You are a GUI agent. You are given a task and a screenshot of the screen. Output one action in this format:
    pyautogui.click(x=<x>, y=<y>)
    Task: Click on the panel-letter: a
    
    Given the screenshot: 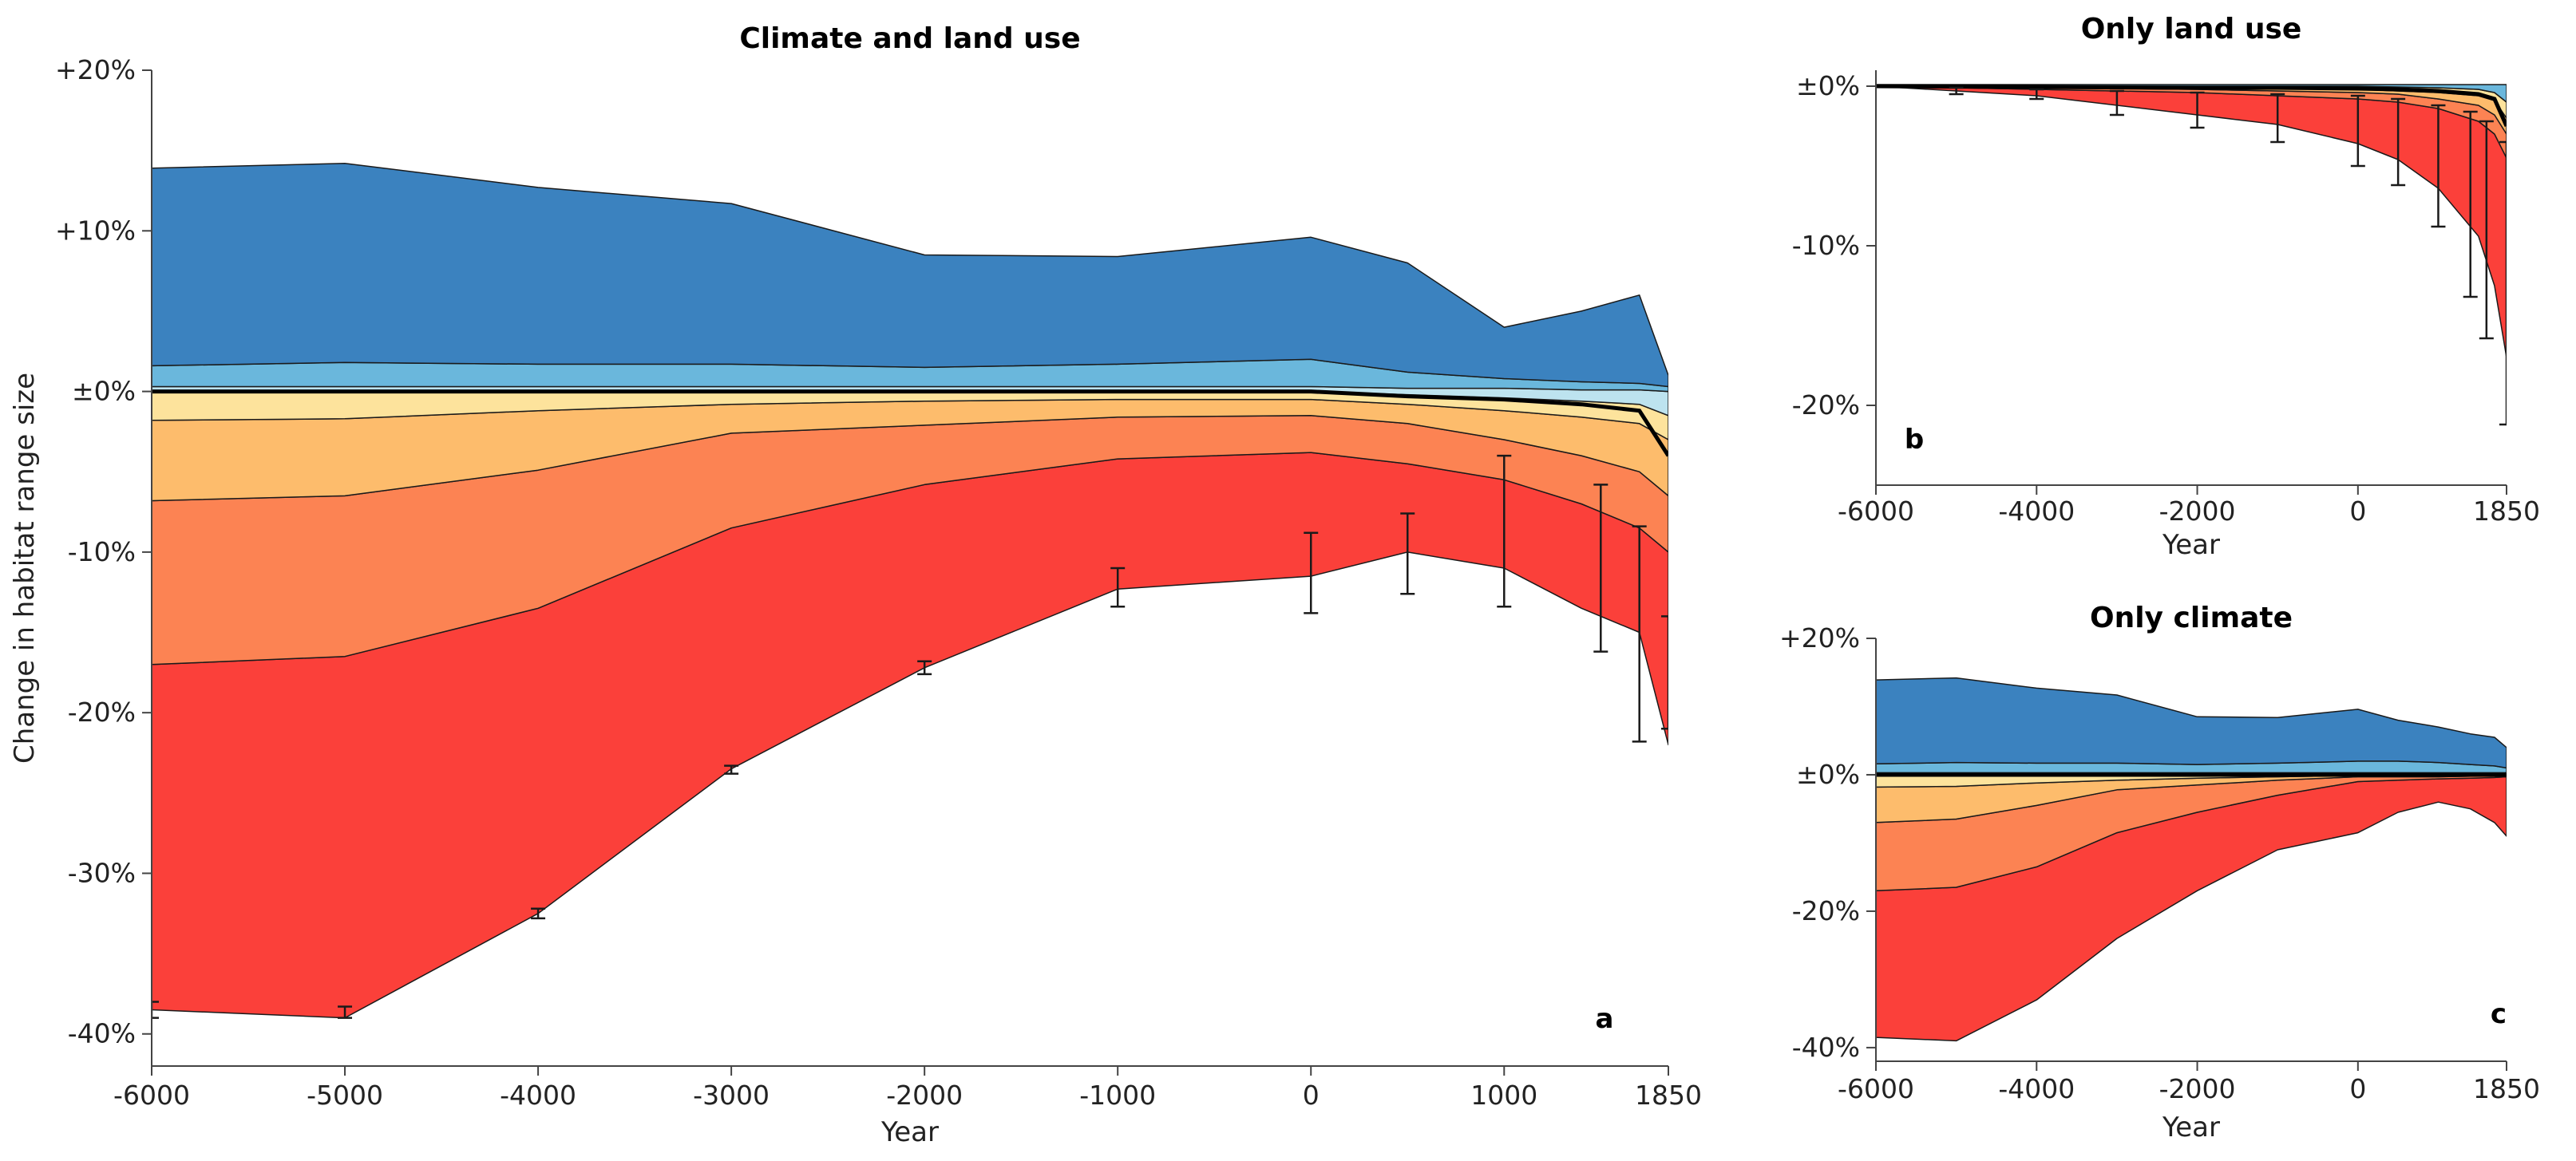 What is the action you would take?
    pyautogui.click(x=1605, y=1019)
    